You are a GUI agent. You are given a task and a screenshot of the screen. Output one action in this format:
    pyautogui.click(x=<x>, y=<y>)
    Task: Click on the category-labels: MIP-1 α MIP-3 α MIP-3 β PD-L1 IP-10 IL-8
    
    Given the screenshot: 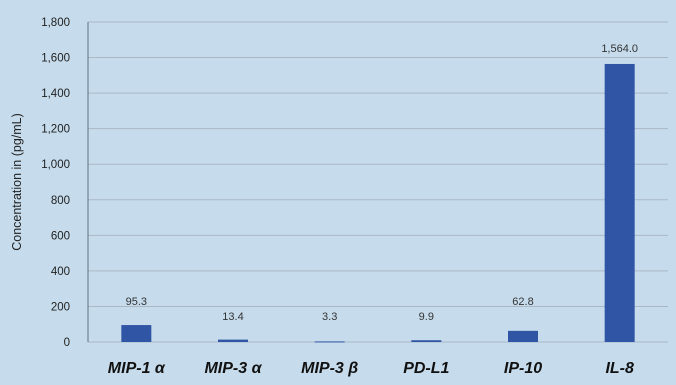 What is the action you would take?
    pyautogui.click(x=371, y=368)
    